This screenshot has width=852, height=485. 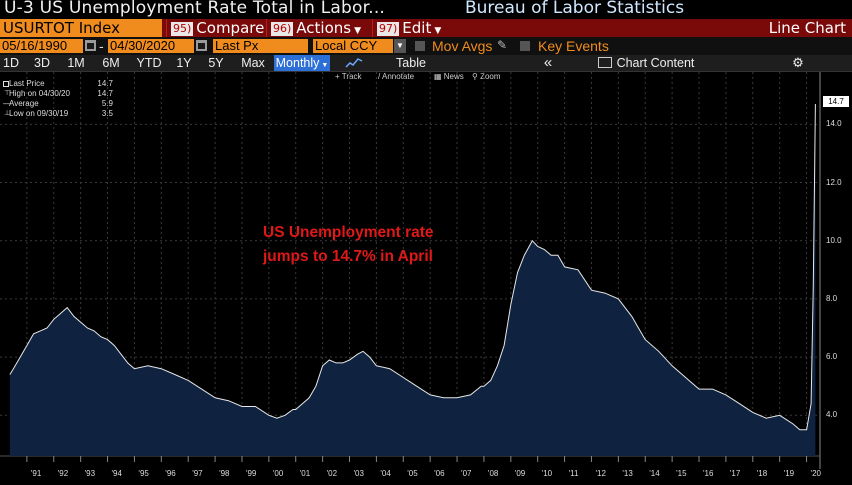 I want to click on collapse-icon: «, so click(x=548, y=62).